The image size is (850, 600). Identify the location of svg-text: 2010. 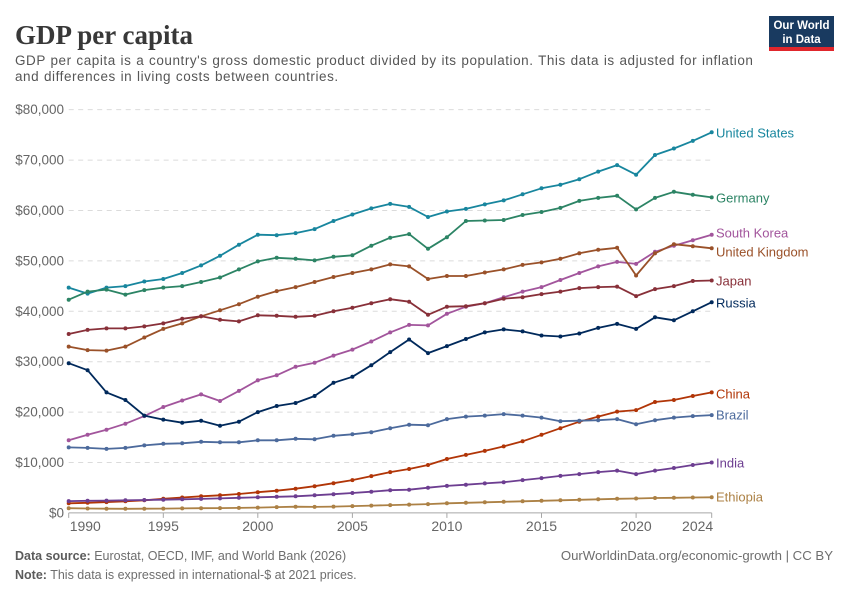
(446, 526).